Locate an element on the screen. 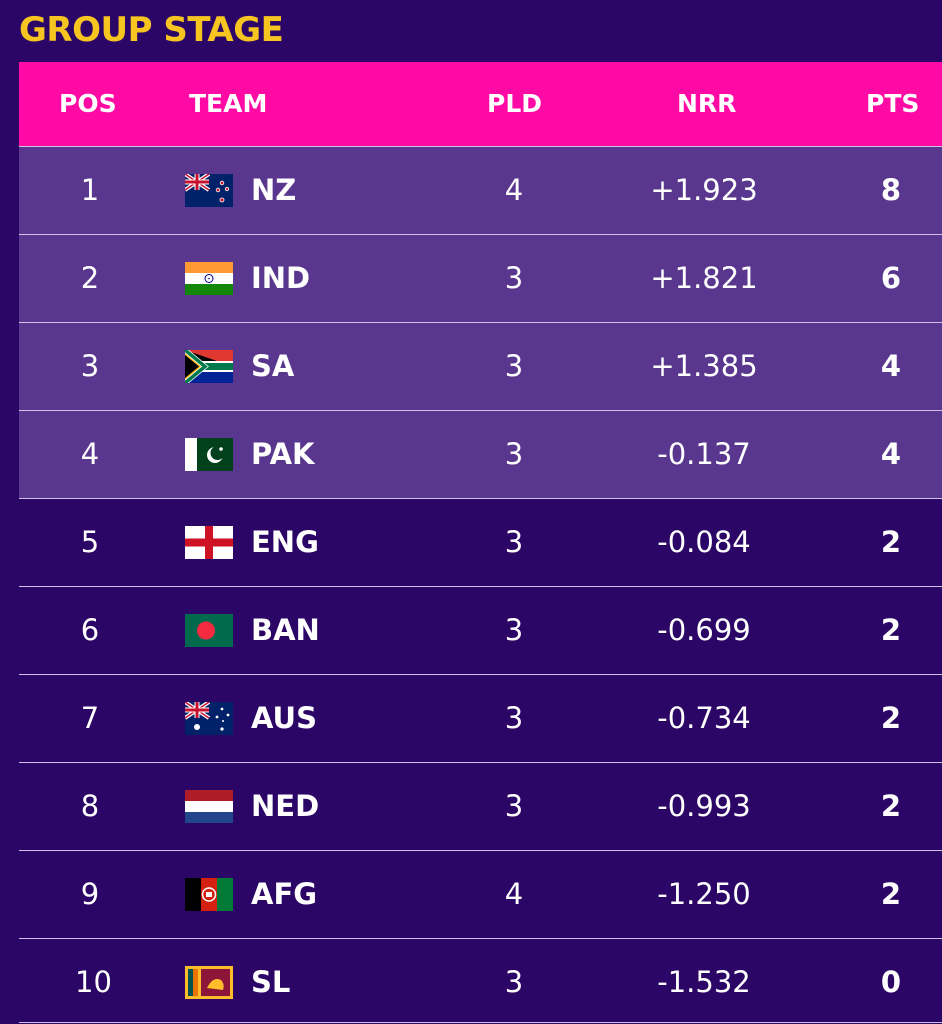 This screenshot has width=942, height=1024. position-cell: 5 is located at coordinates (90, 542).